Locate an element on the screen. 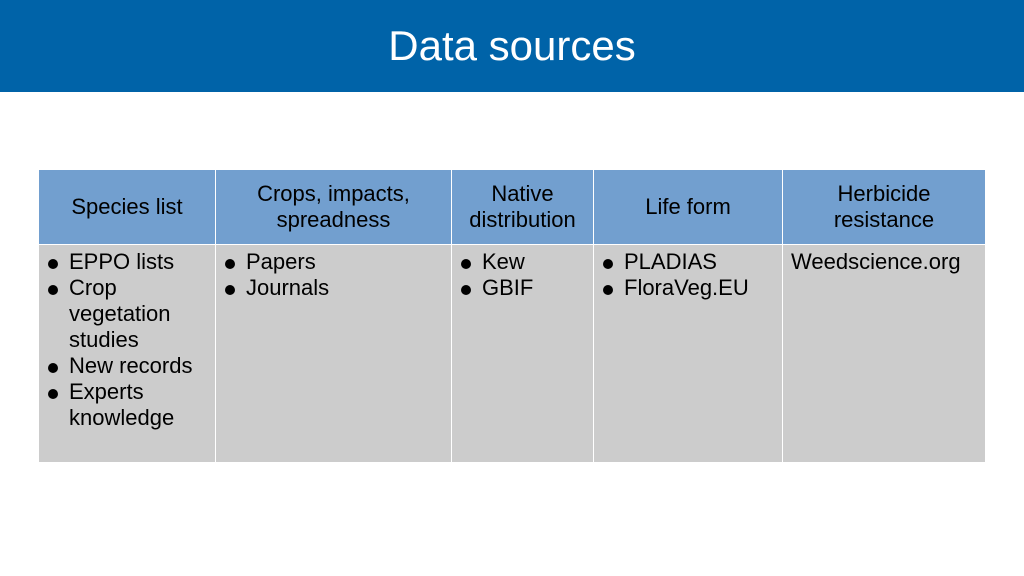 Image resolution: width=1024 pixels, height=576 pixels. native-distribution-items: Kew GBIF is located at coordinates (523, 275).